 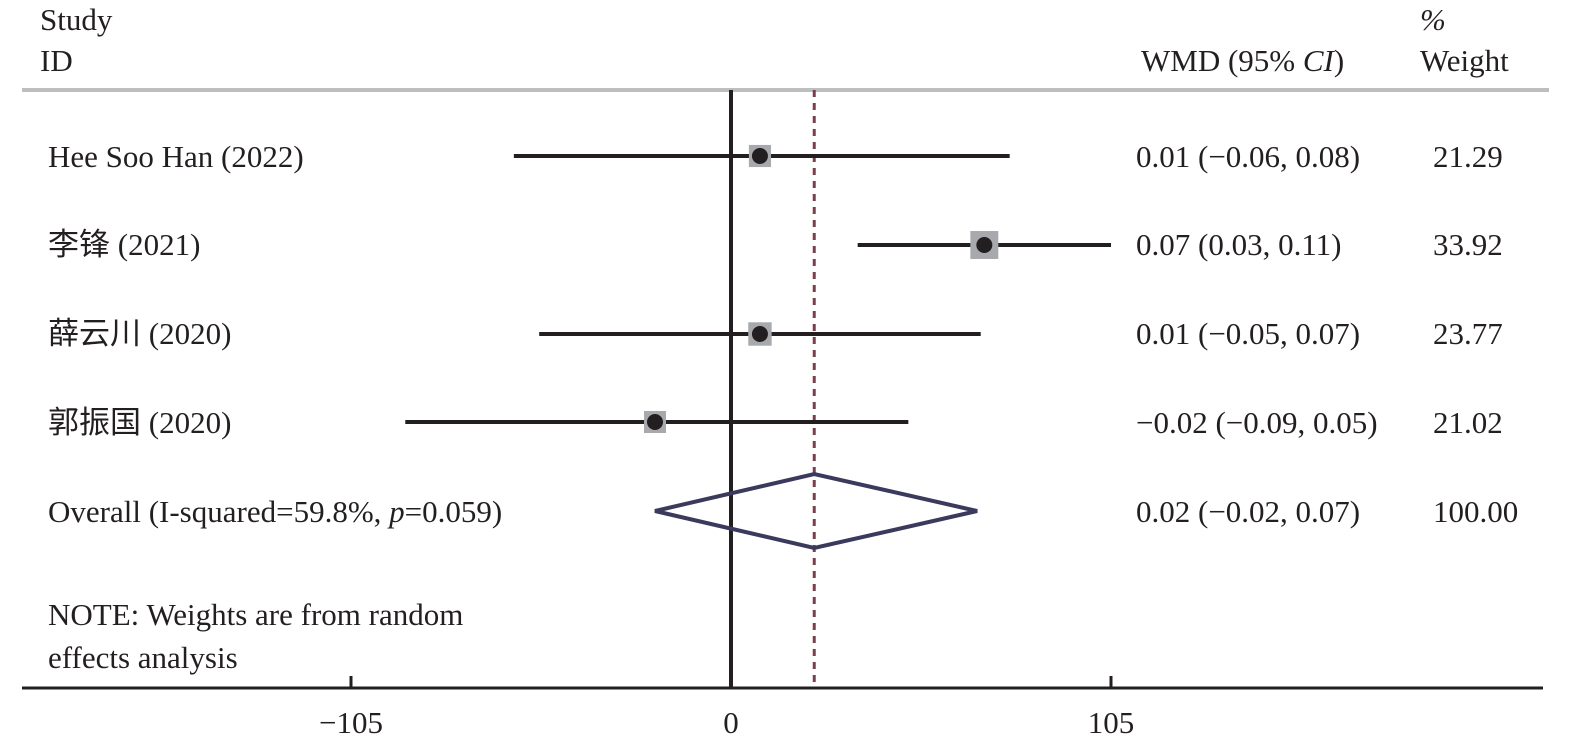 What do you see at coordinates (1248, 333) in the screenshot?
I see `ci-value: 0.01 (−0.05, 0.07)` at bounding box center [1248, 333].